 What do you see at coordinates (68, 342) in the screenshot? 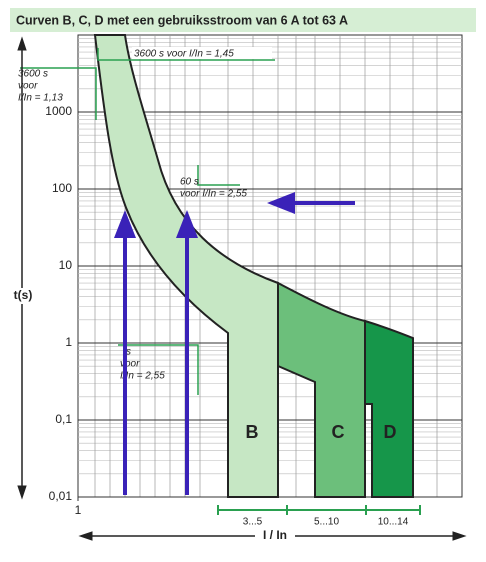
I see `y-tick-label: 1` at bounding box center [68, 342].